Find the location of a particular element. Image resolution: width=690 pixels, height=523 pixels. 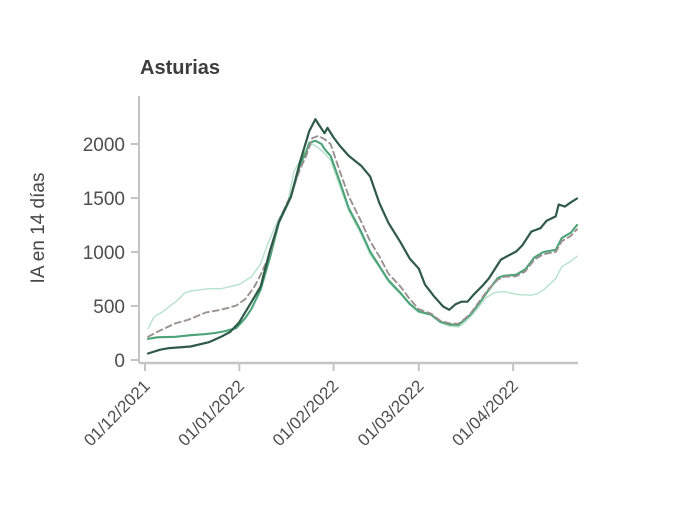

x-tick-label: 01/02/2022 is located at coordinates (306, 413).